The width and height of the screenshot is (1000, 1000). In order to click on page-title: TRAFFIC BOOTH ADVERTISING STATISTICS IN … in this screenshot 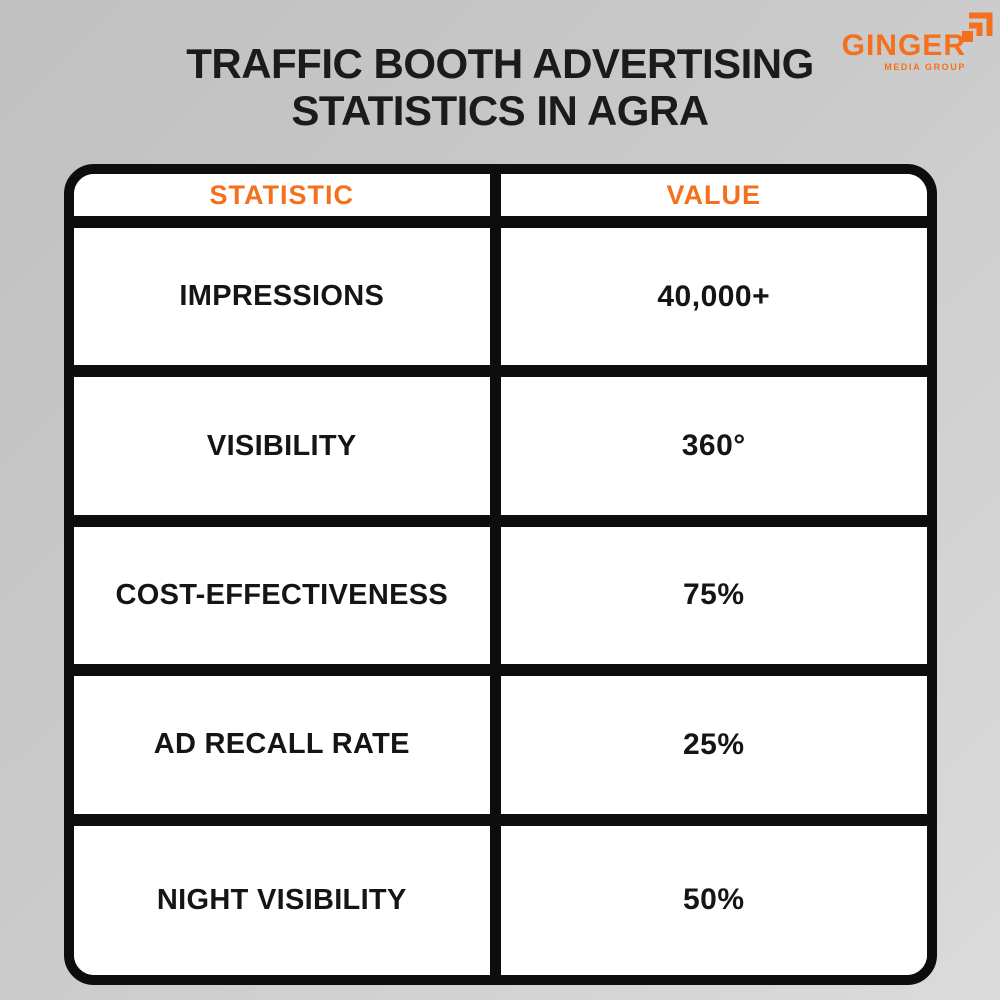, I will do `click(500, 87)`.